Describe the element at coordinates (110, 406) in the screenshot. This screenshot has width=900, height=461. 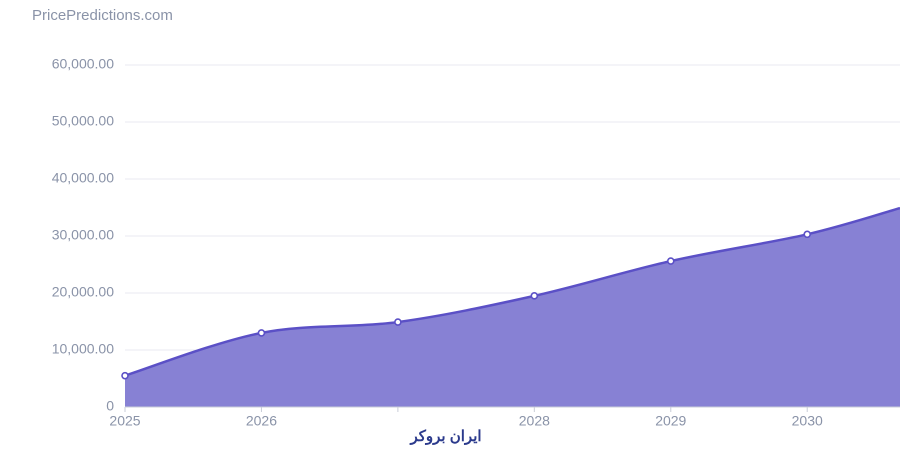
I see `y-tick-label: 0` at that location.